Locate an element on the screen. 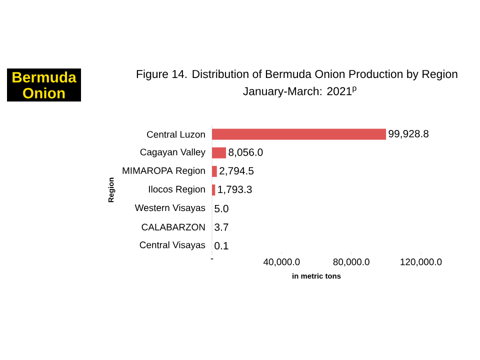 Image resolution: width=480 pixels, height=360 pixels. data-label: 99,928.8 is located at coordinates (408, 134).